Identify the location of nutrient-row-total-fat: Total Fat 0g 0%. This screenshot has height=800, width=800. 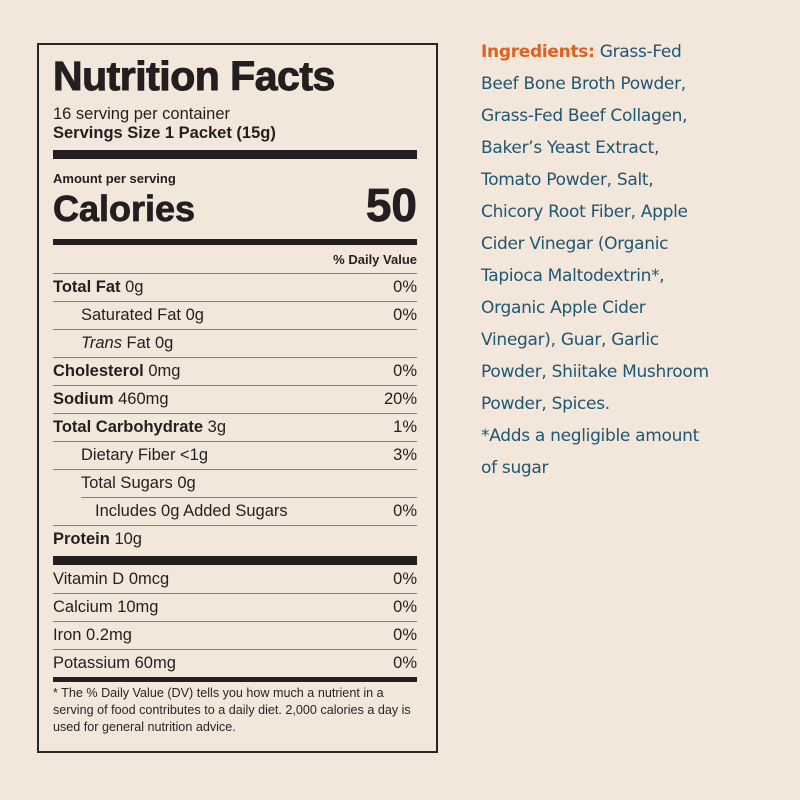
(235, 287).